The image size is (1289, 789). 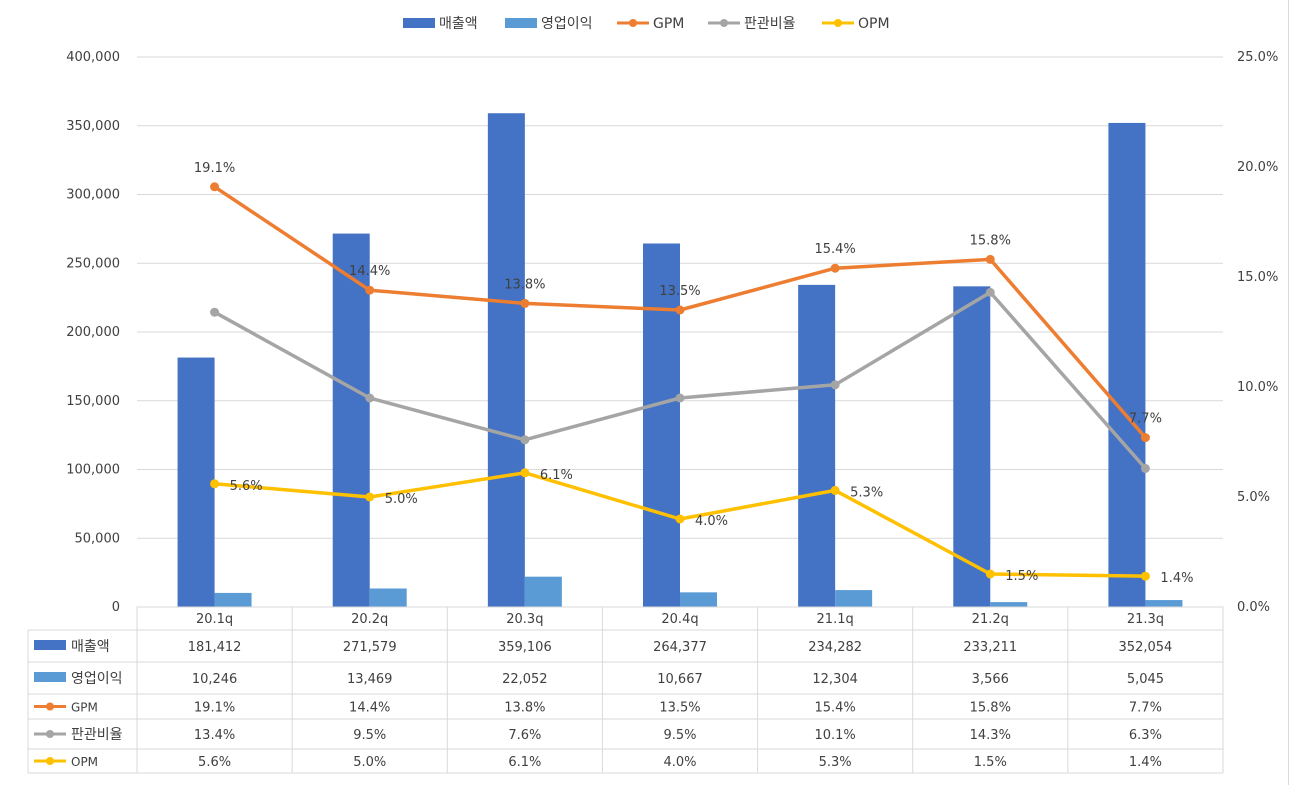 I want to click on legend-label: 영업이익, so click(x=567, y=24).